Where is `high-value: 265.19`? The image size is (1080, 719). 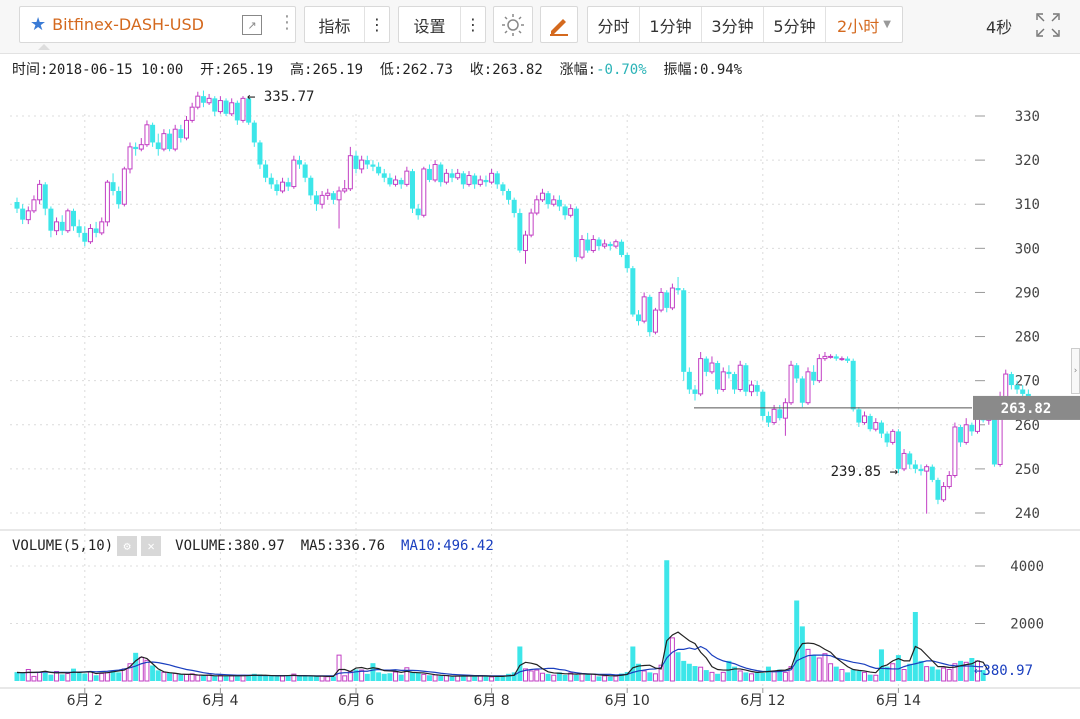 high-value: 265.19 is located at coordinates (338, 70).